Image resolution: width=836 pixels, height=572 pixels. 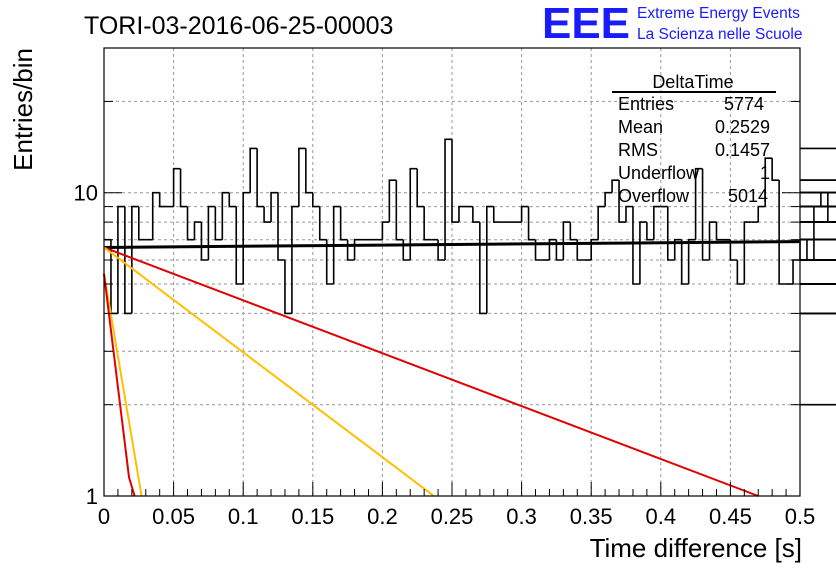 I want to click on x-tick-label: 0.3, so click(x=521, y=516).